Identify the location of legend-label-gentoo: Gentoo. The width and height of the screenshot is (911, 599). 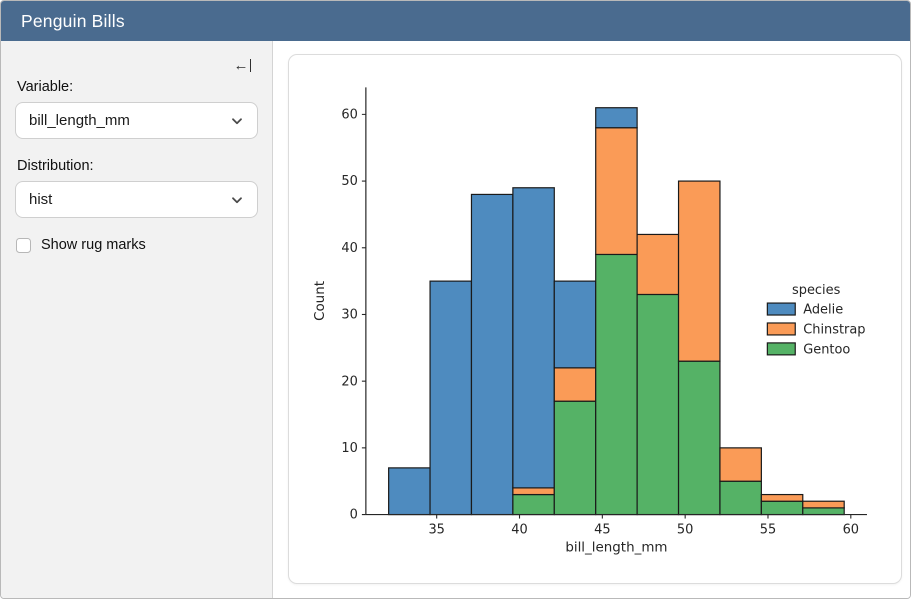
(826, 349).